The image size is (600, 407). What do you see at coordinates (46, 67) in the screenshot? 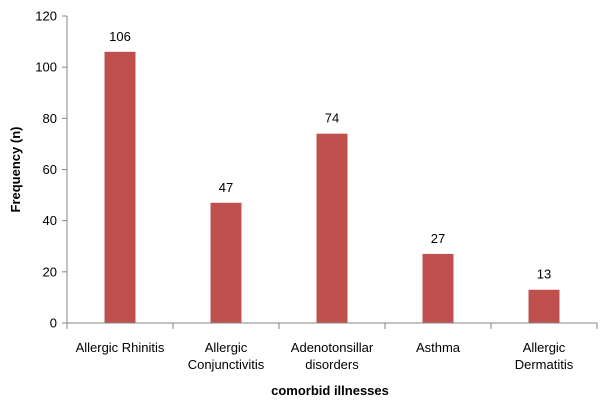
I see `y-tick-label: 100` at bounding box center [46, 67].